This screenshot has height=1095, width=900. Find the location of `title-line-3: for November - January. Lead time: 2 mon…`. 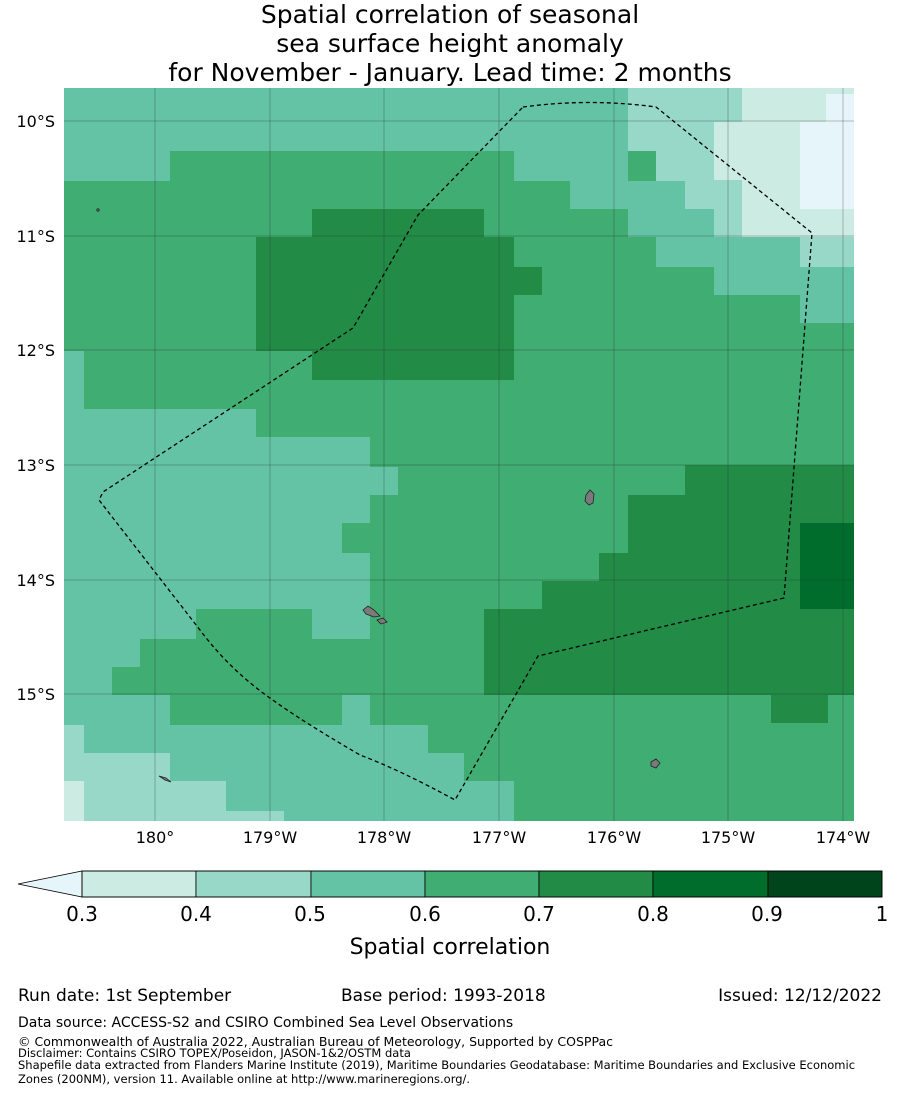

title-line-3: for November - January. Lead time: 2 mon… is located at coordinates (450, 72).